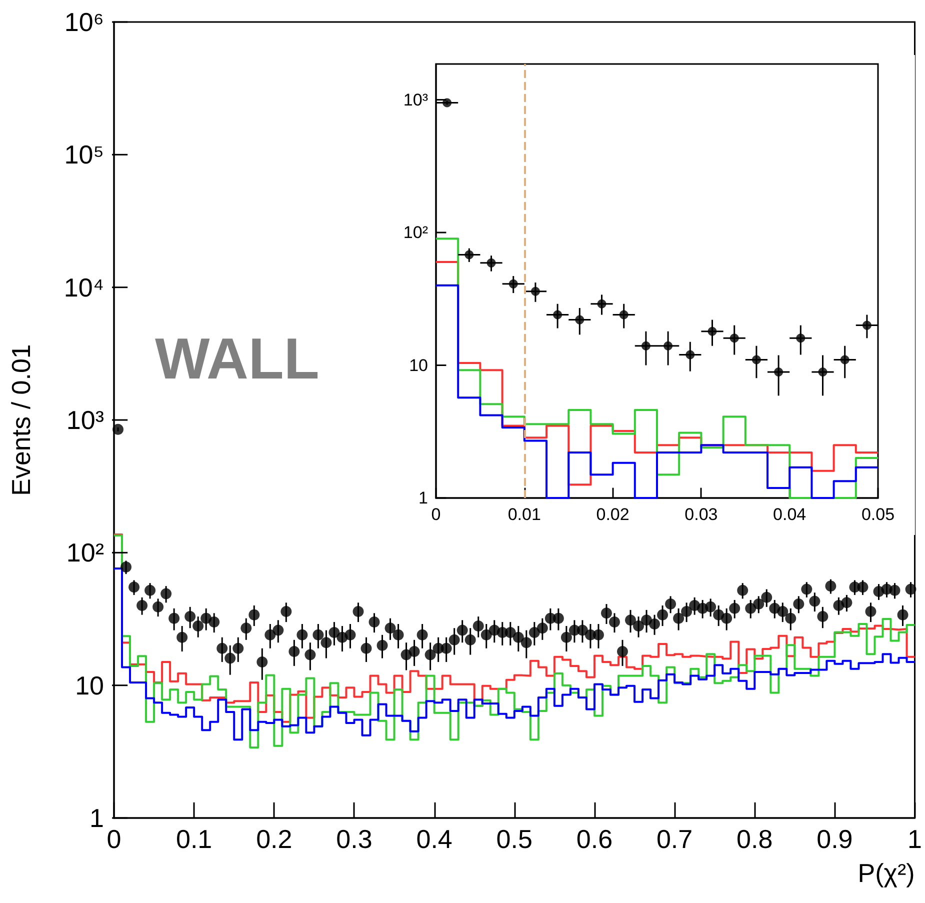 This screenshot has width=925, height=903. I want to click on x-tick-label: 0.05, so click(878, 514).